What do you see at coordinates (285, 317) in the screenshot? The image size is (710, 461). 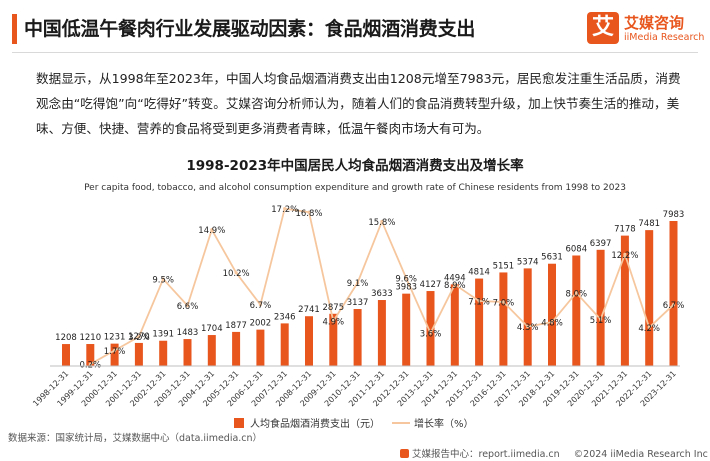 I see `bar-value-label: 2346` at bounding box center [285, 317].